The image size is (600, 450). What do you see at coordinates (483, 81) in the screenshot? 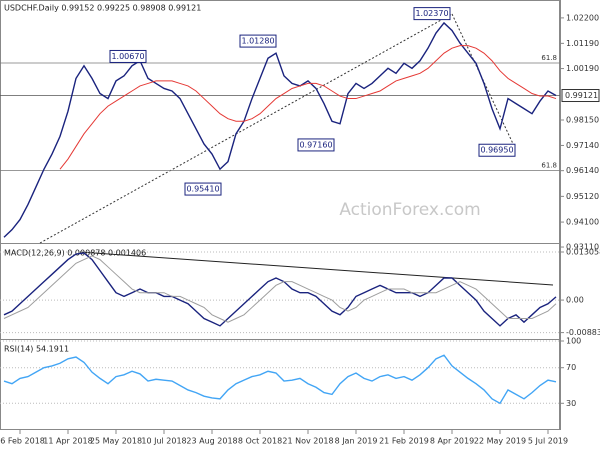
I see `trendline` at bounding box center [483, 81].